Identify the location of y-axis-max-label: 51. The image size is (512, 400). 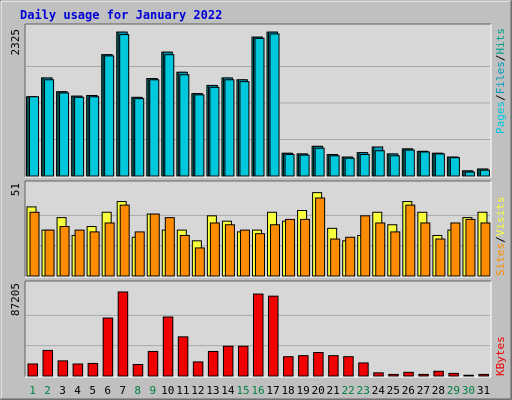
(15, 189).